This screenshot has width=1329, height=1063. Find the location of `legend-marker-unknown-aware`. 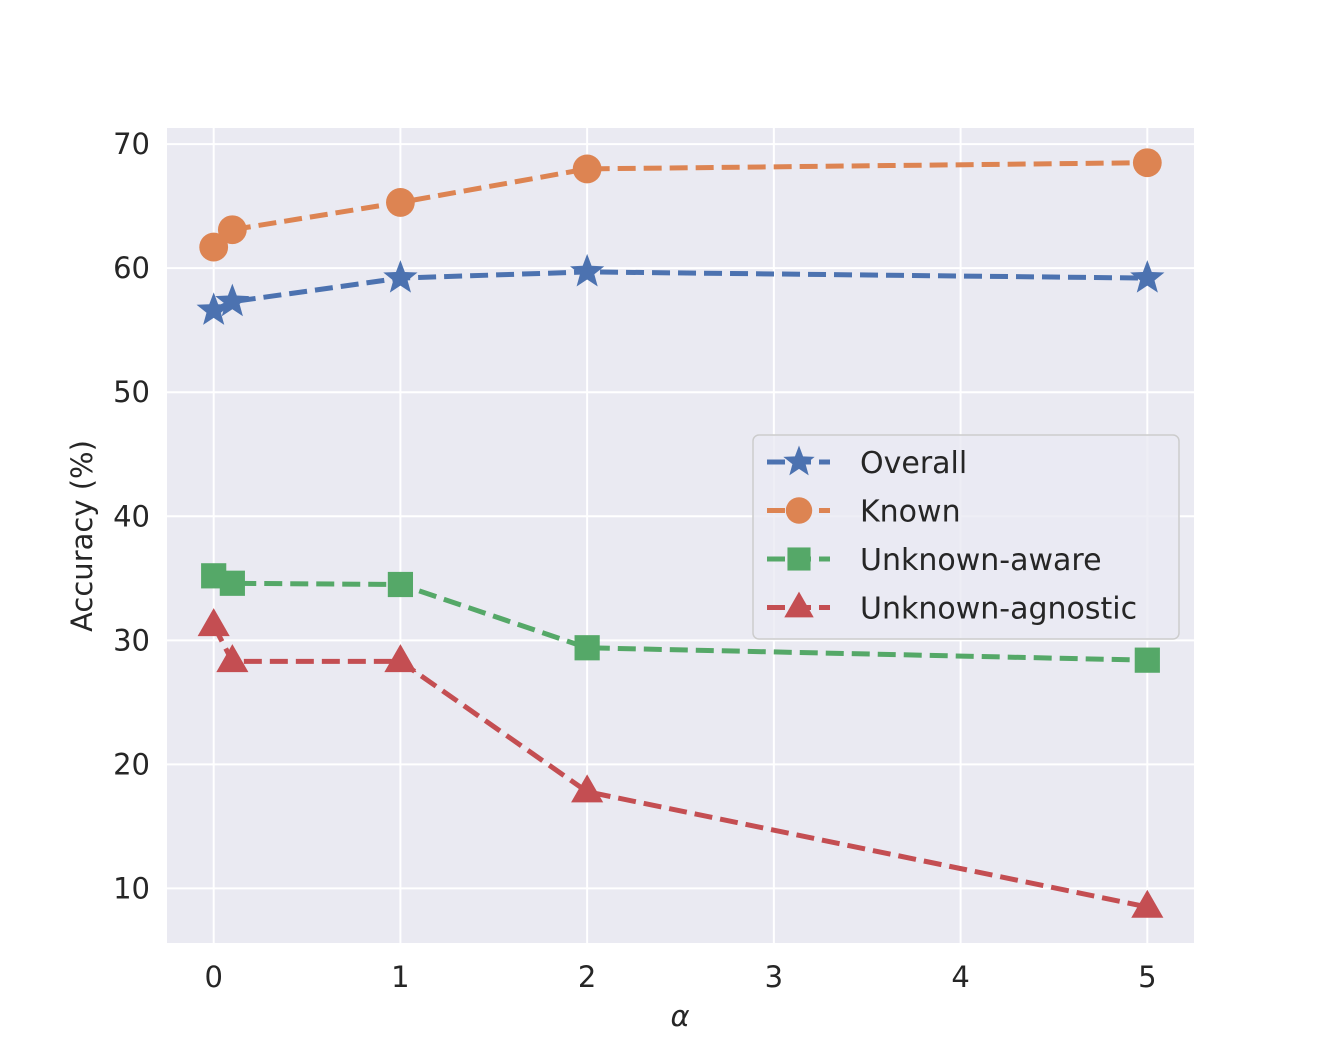

legend-marker-unknown-aware is located at coordinates (799, 559).